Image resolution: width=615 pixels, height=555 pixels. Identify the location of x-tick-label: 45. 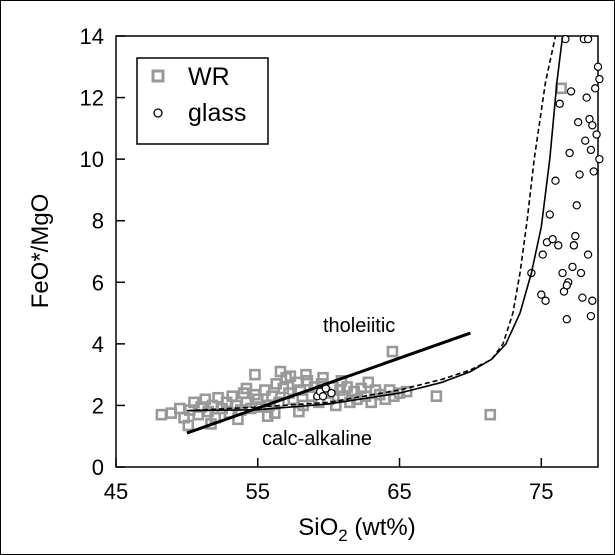
(116, 491).